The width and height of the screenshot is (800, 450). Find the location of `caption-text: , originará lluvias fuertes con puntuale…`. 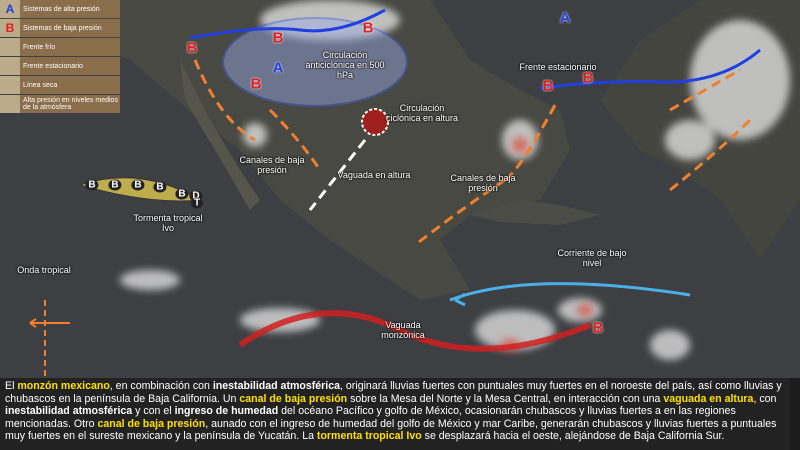

caption-text: , originará lluvias fuertes con puntuale… is located at coordinates (393, 392).